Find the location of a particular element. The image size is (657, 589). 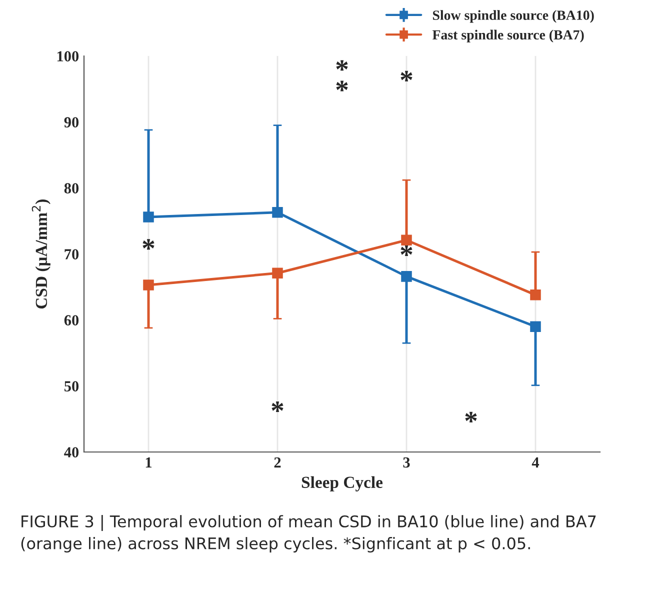

y-tick-label: 60 is located at coordinates (71, 320).